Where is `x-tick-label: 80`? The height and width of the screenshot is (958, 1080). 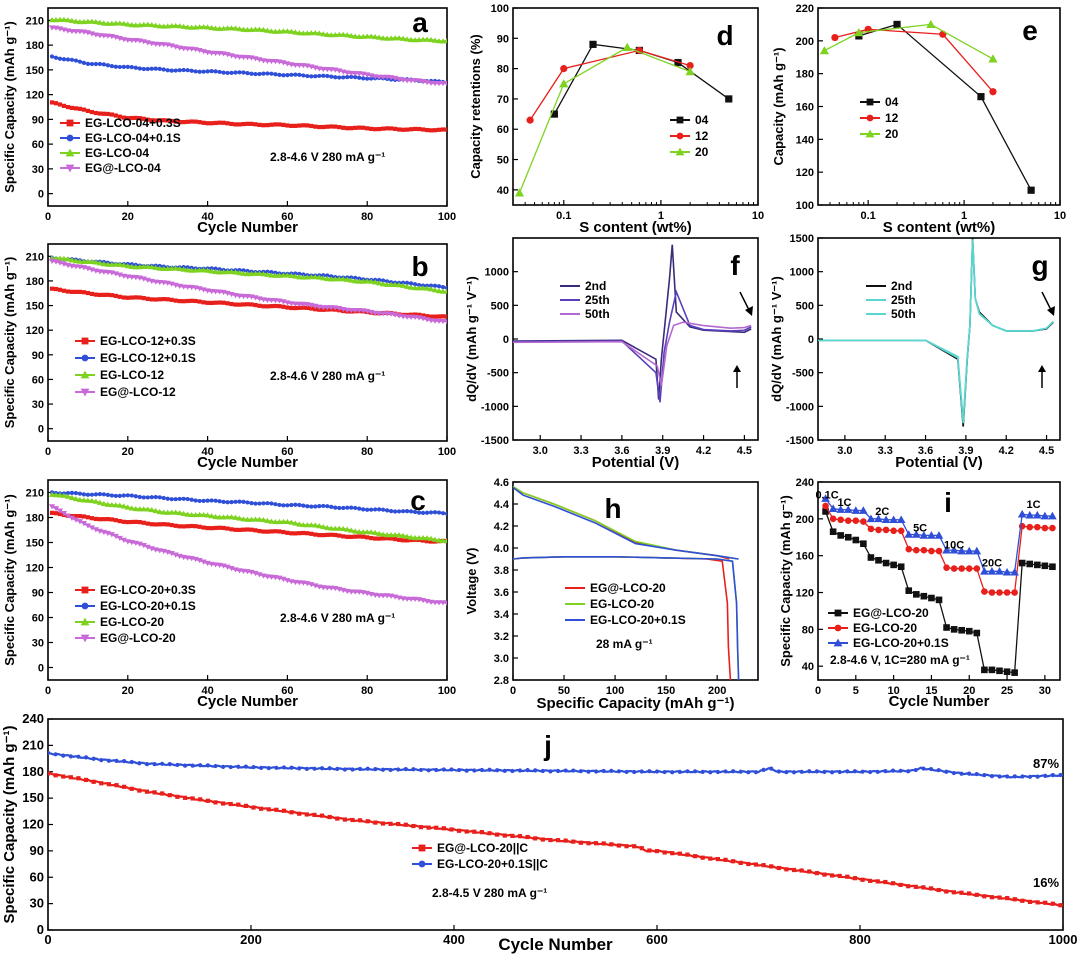
x-tick-label: 80 is located at coordinates (367, 691).